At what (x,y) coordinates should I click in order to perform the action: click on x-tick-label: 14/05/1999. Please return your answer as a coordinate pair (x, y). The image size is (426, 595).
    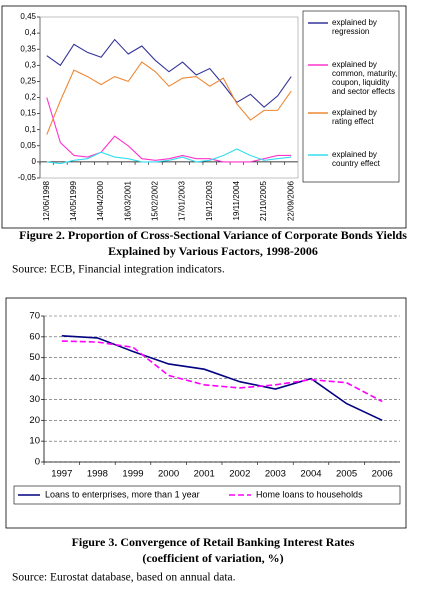
    Looking at the image, I should click on (73, 200).